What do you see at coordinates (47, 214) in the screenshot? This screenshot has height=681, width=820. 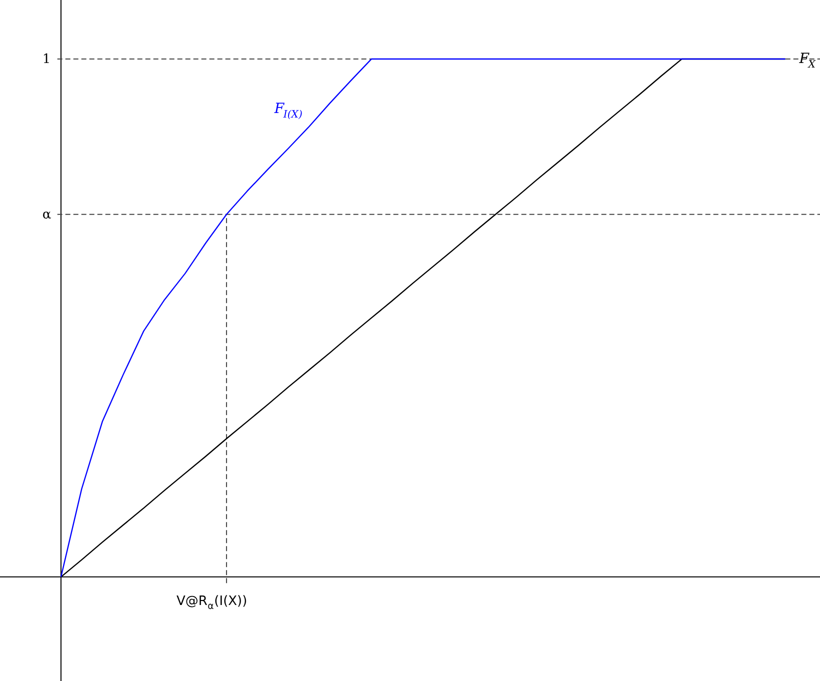 I see `ref-line-label: α` at bounding box center [47, 214].